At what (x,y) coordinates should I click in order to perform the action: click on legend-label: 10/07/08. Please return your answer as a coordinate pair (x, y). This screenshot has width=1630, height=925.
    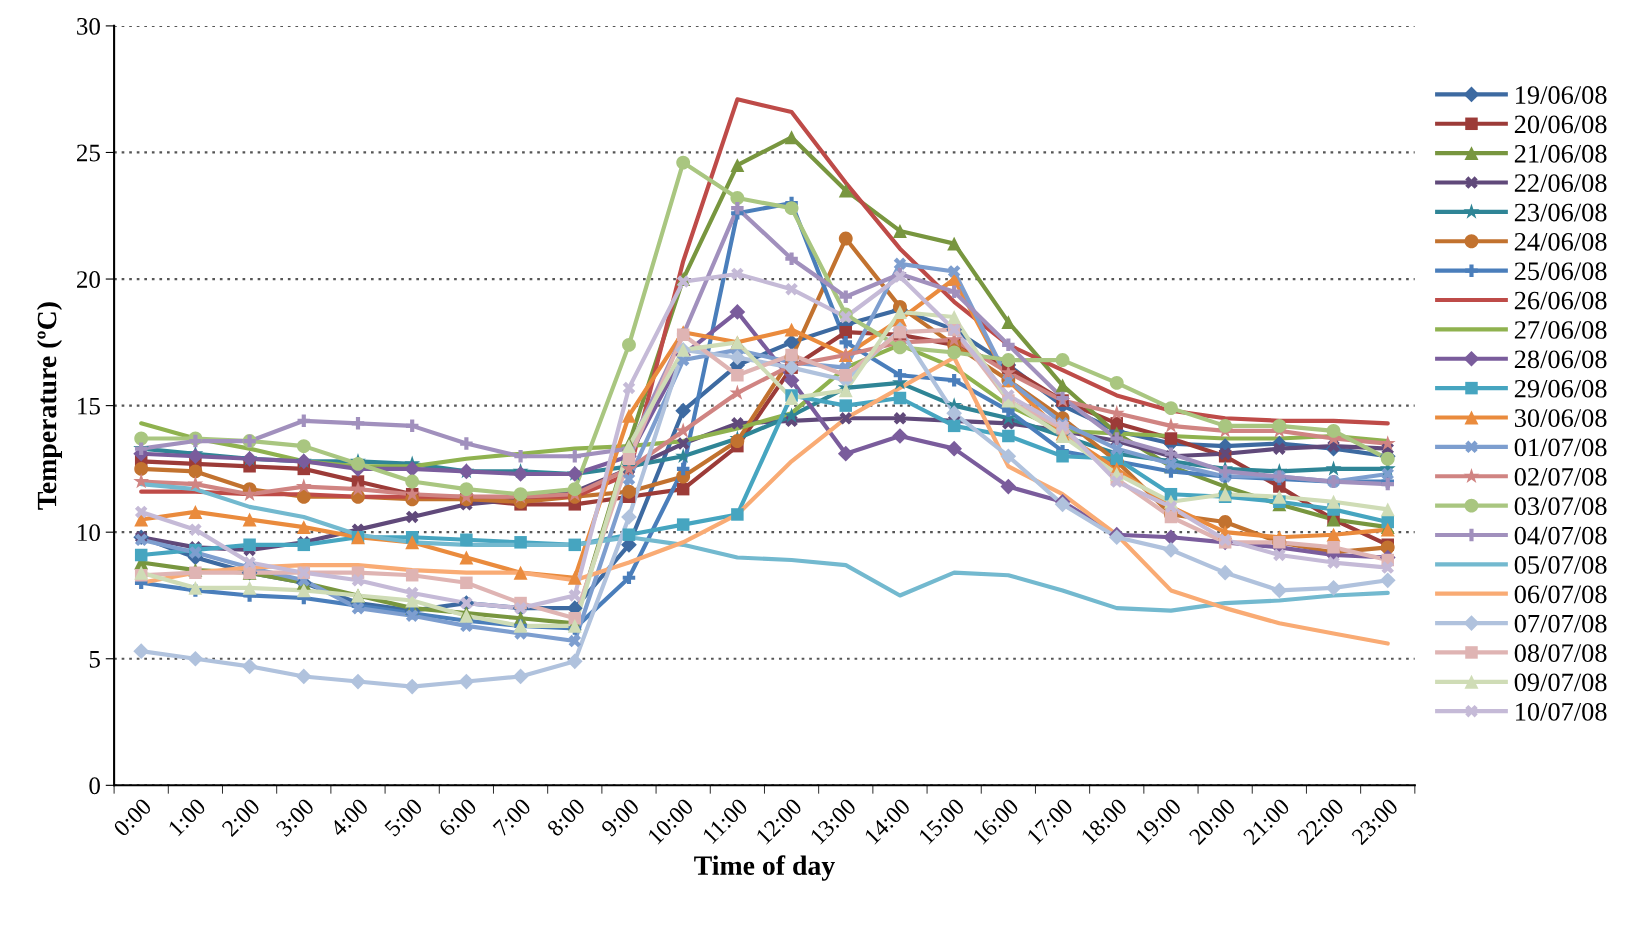
    Looking at the image, I should click on (1561, 711).